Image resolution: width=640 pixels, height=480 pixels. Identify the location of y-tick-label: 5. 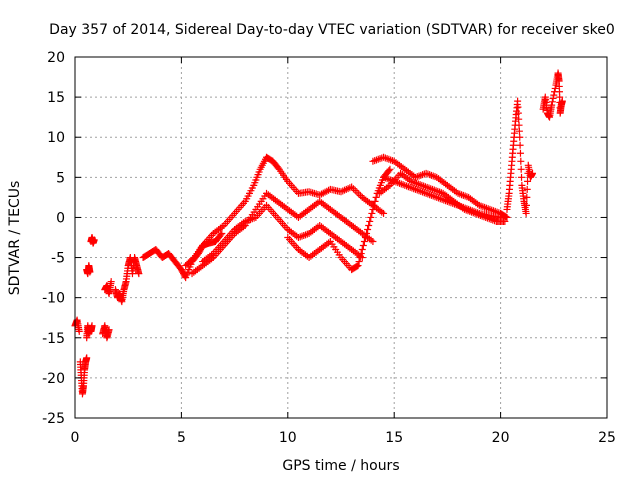
(60, 178).